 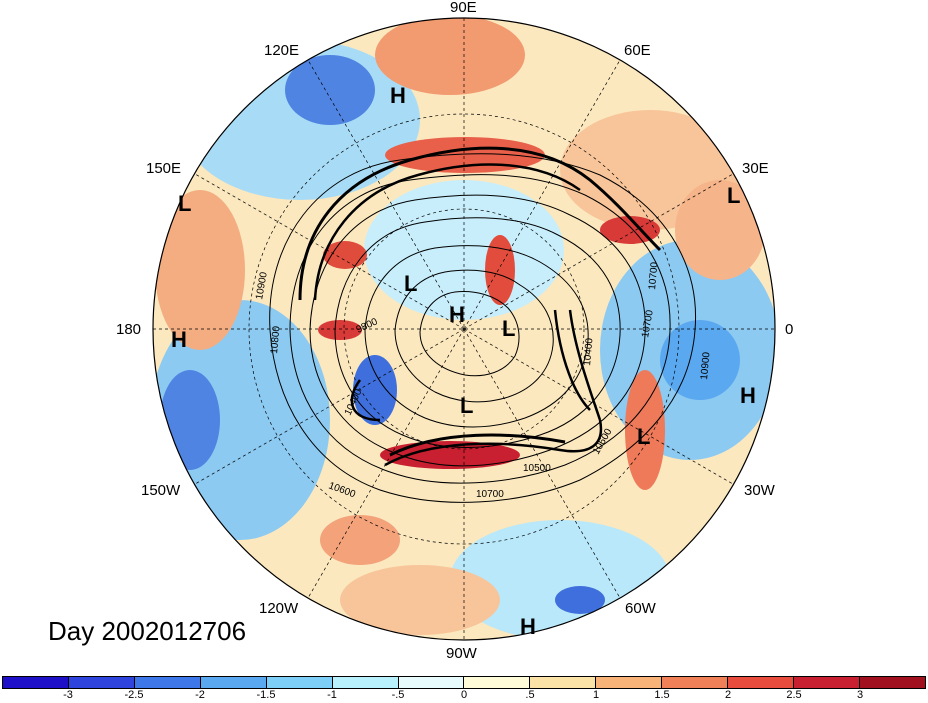 What do you see at coordinates (332, 695) in the screenshot?
I see `colorbar-tick-label: -1` at bounding box center [332, 695].